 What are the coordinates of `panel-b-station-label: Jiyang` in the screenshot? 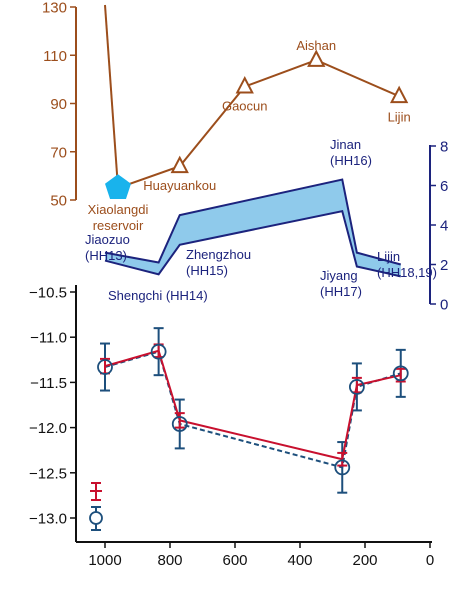 It's located at (339, 275).